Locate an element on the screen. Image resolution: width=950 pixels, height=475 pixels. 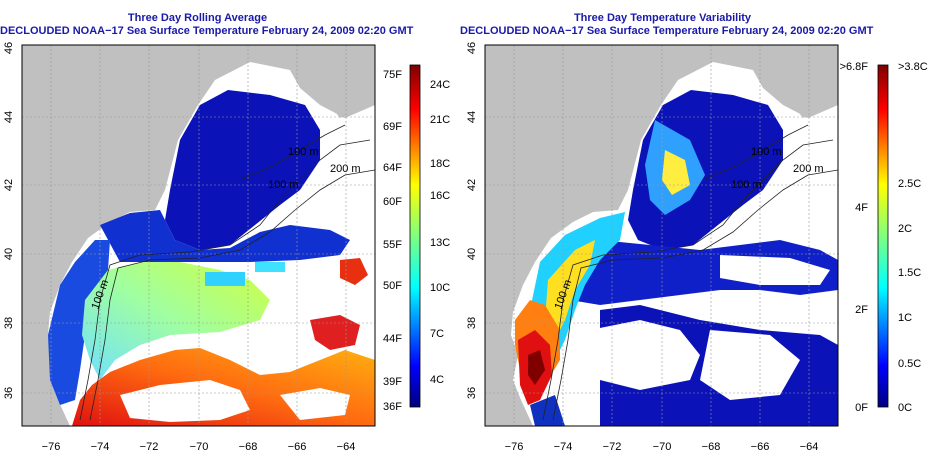
svg-text: 13C is located at coordinates (440, 243).